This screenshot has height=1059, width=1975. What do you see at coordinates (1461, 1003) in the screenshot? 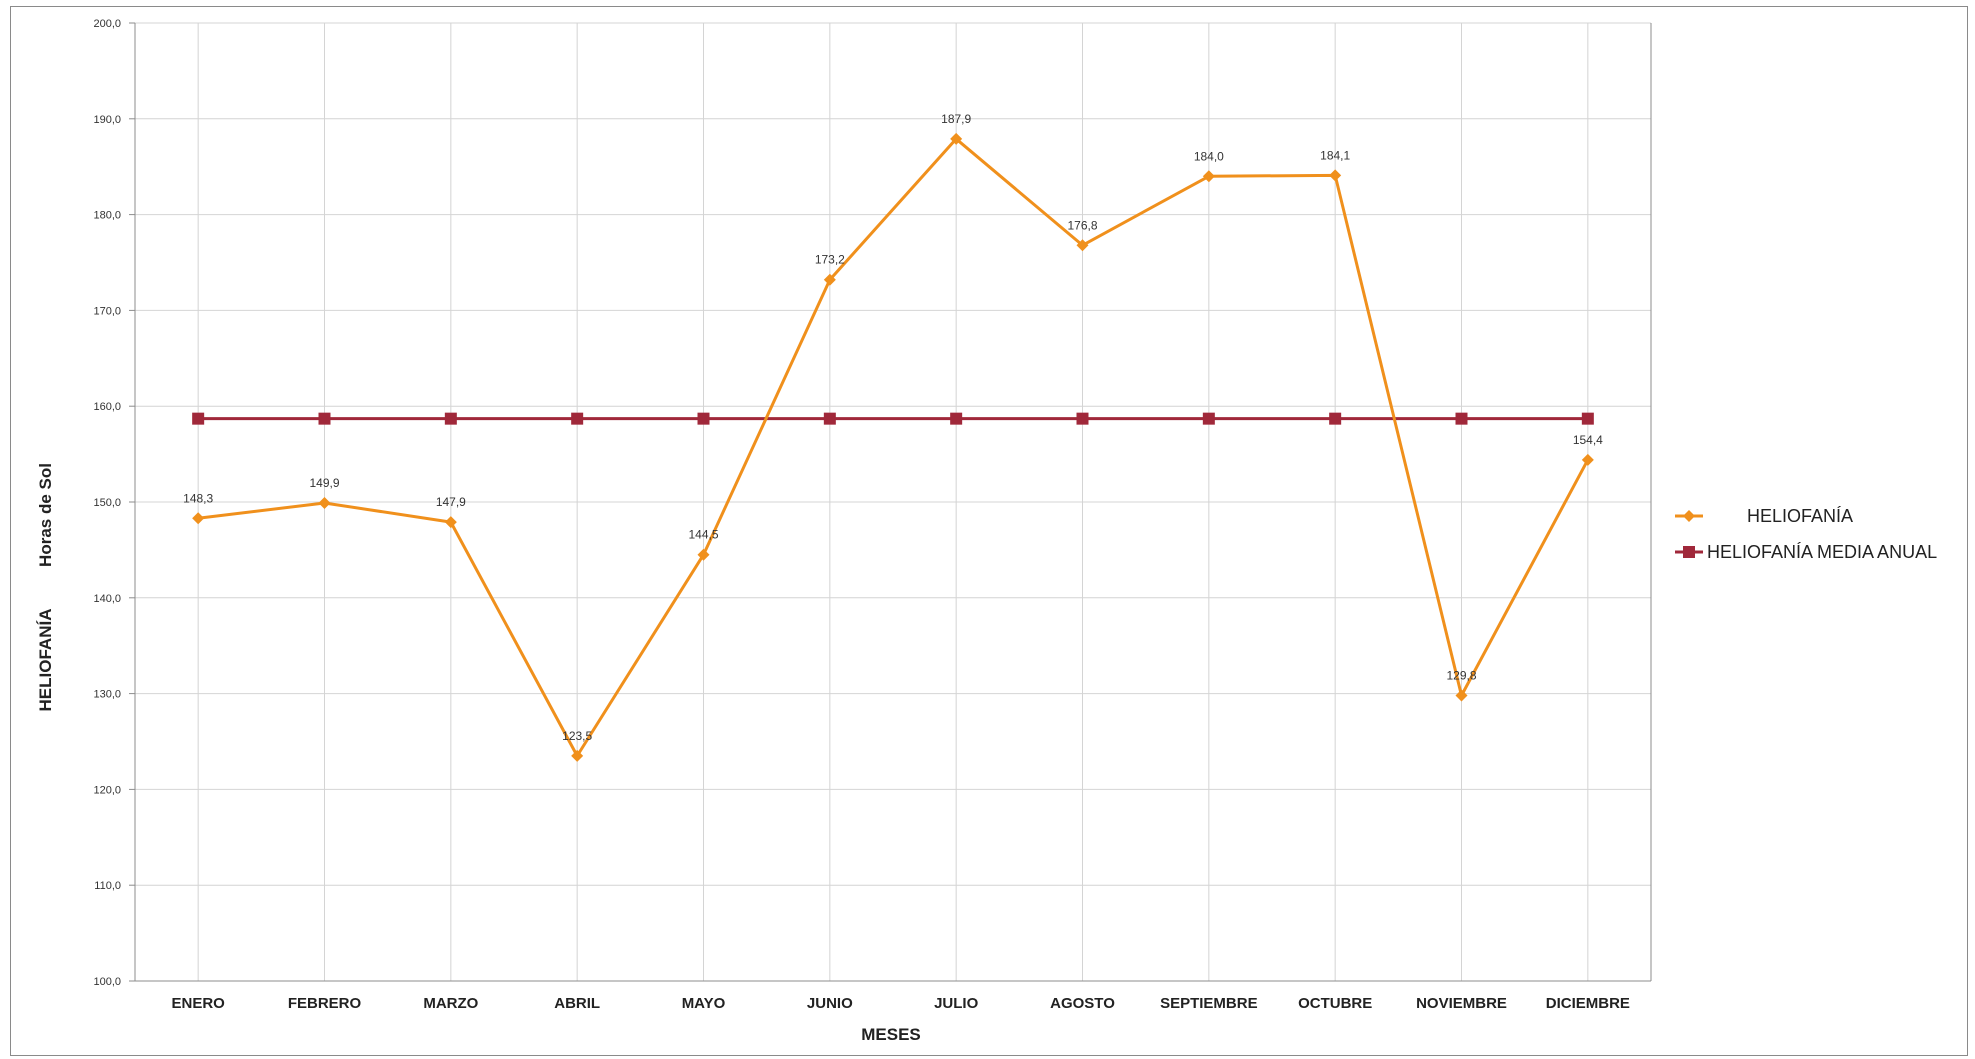
I see `x-tick-label: NOVIEMBRE` at bounding box center [1461, 1003].